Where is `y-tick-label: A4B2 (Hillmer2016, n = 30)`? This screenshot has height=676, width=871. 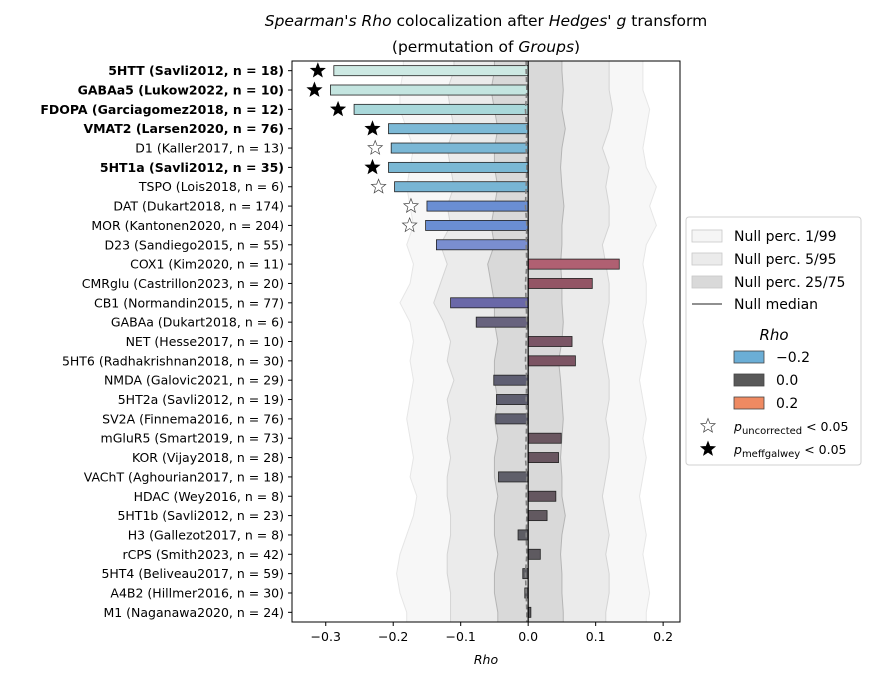
y-tick-label: A4B2 (Hillmer2016, n = 30) is located at coordinates (197, 592).